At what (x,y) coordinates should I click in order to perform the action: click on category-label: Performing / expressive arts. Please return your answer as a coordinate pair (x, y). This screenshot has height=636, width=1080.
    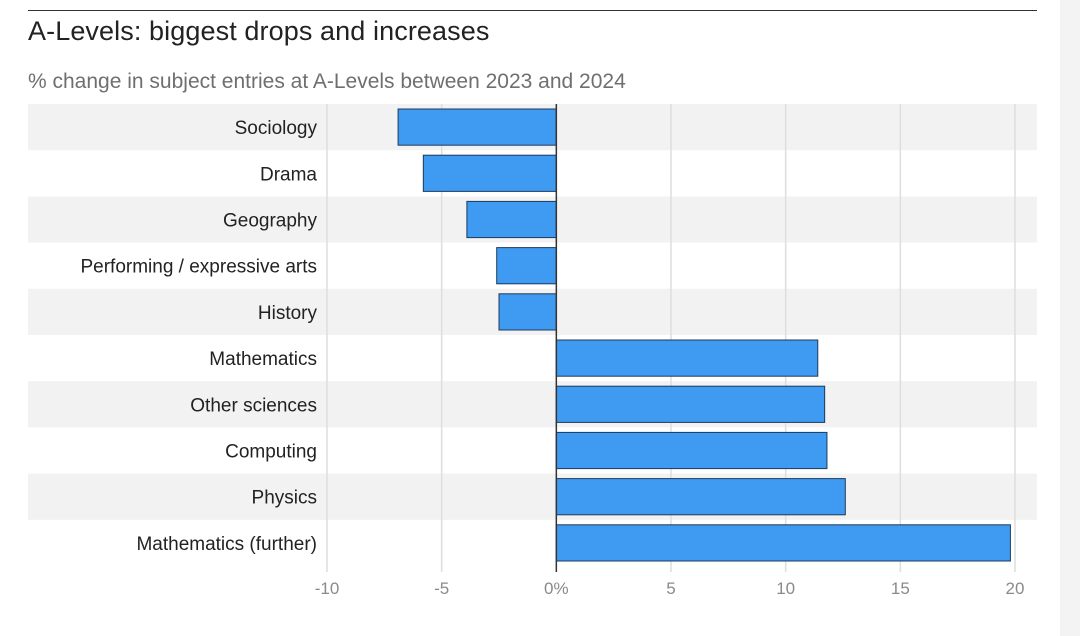
    Looking at the image, I should click on (198, 267).